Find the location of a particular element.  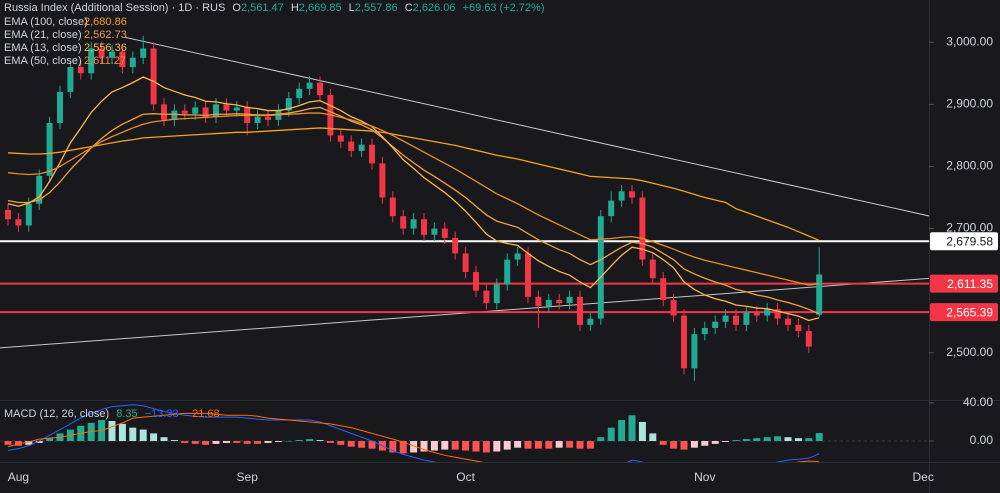

x-tick-label: Dec is located at coordinates (923, 477).